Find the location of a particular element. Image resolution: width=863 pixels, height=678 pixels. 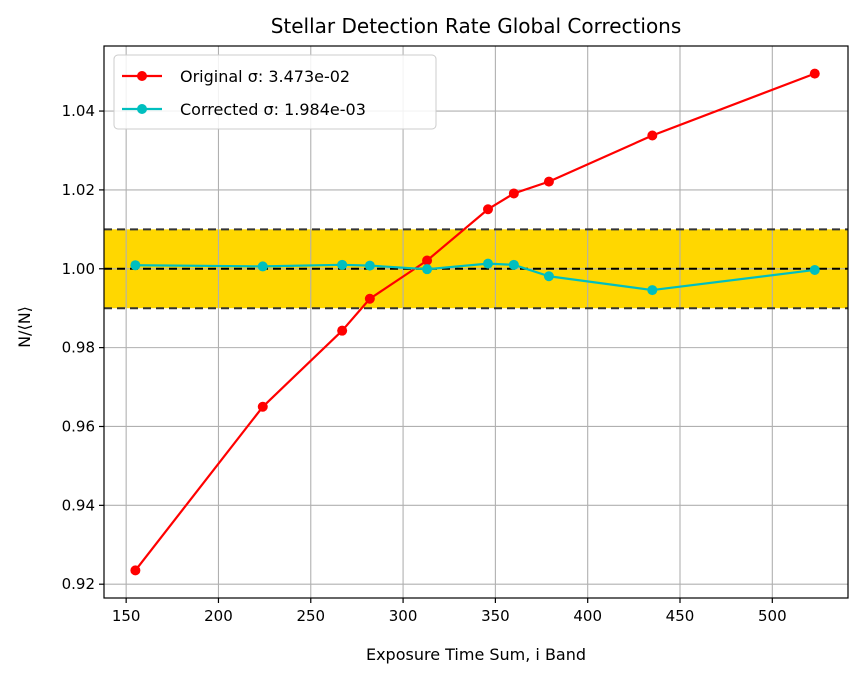

reference-lines-layer is located at coordinates (476, 269).